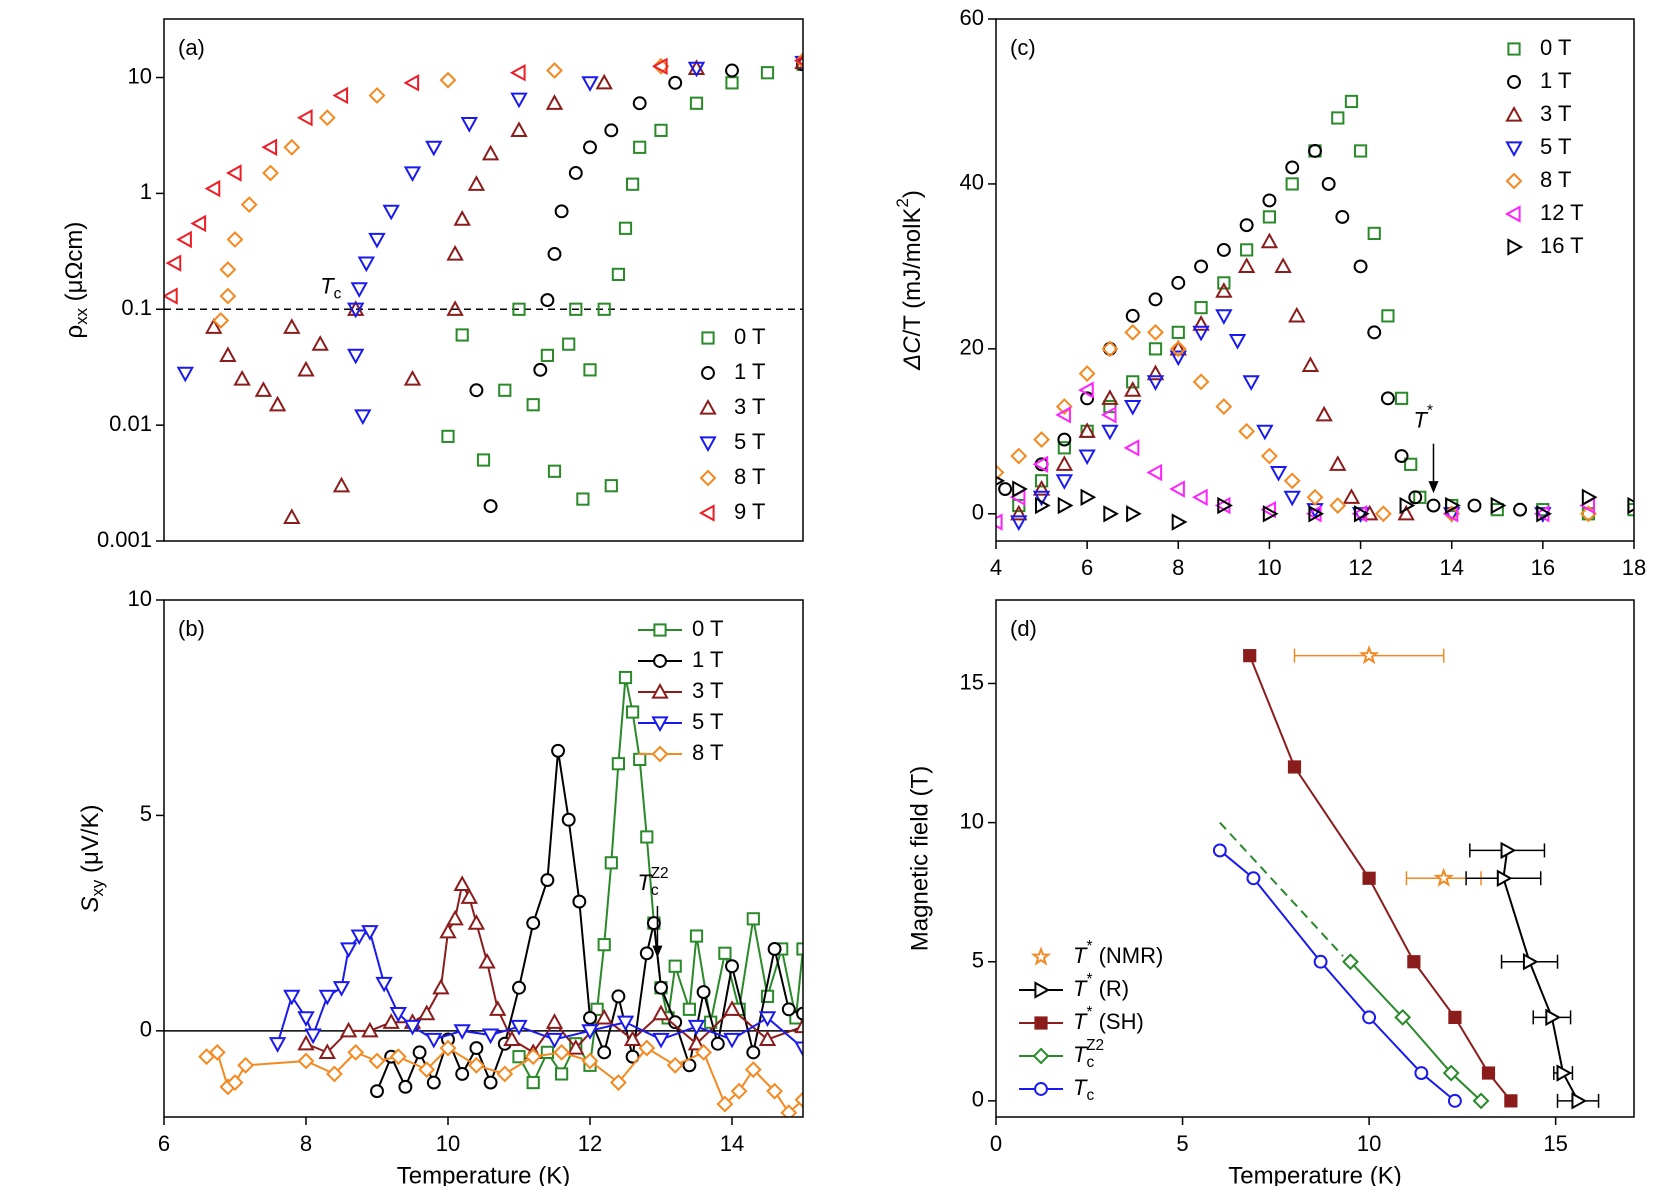 The width and height of the screenshot is (1661, 1186). I want to click on panel-label: (b), so click(191, 628).